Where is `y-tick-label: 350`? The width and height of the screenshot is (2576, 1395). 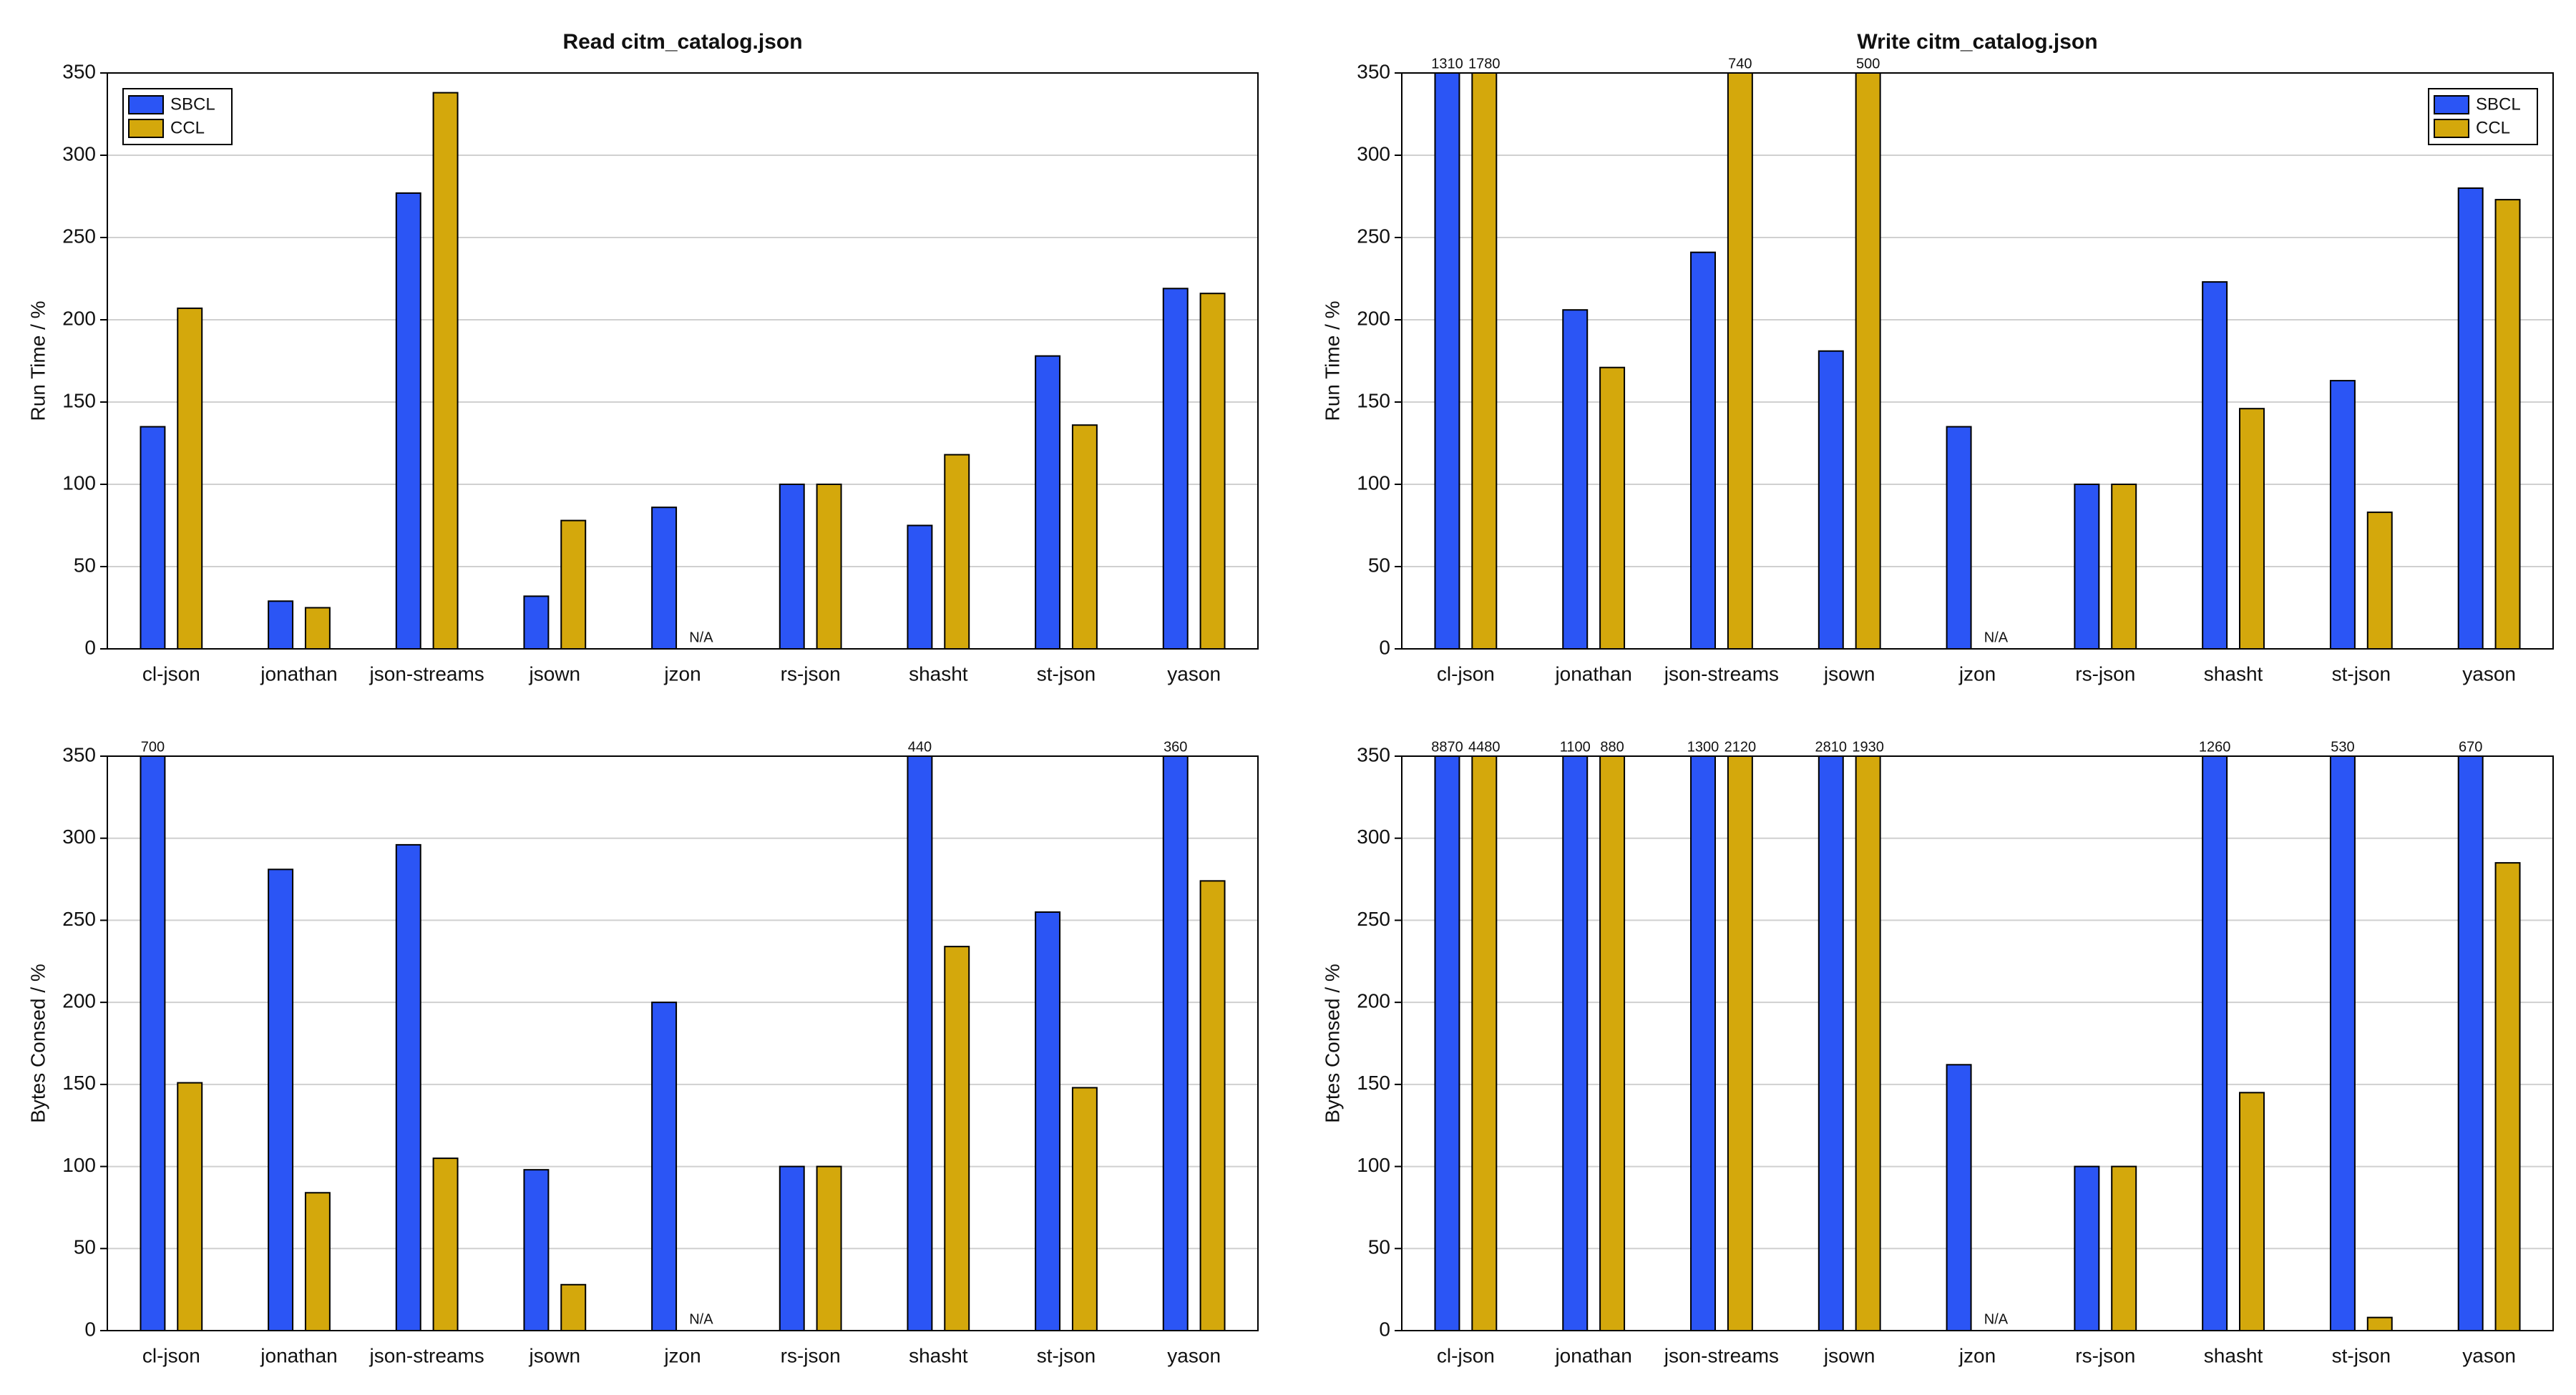 y-tick-label: 350 is located at coordinates (79, 754).